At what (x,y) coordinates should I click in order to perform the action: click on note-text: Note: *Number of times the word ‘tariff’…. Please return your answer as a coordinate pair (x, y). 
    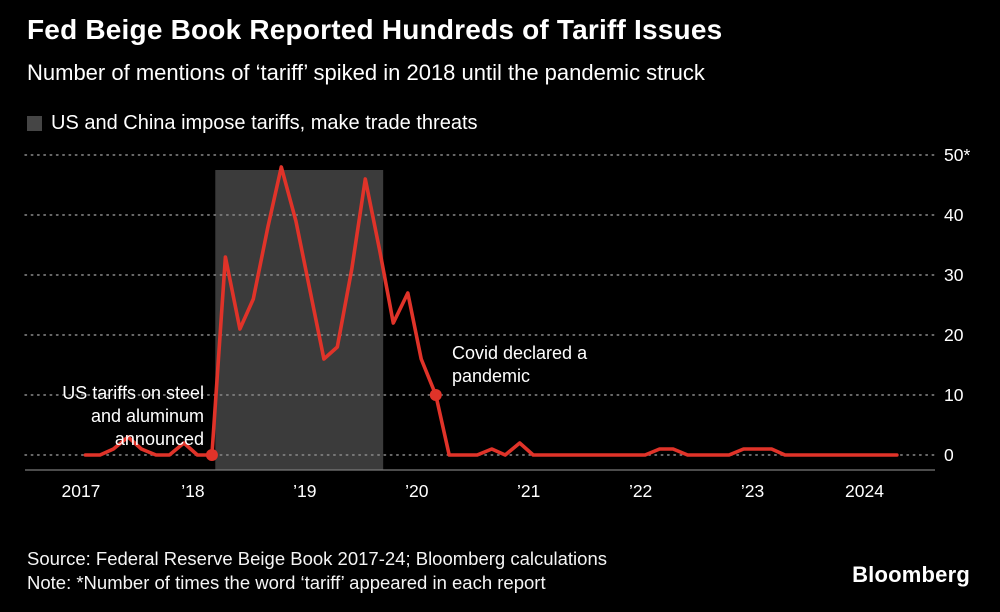
    Looking at the image, I should click on (286, 582).